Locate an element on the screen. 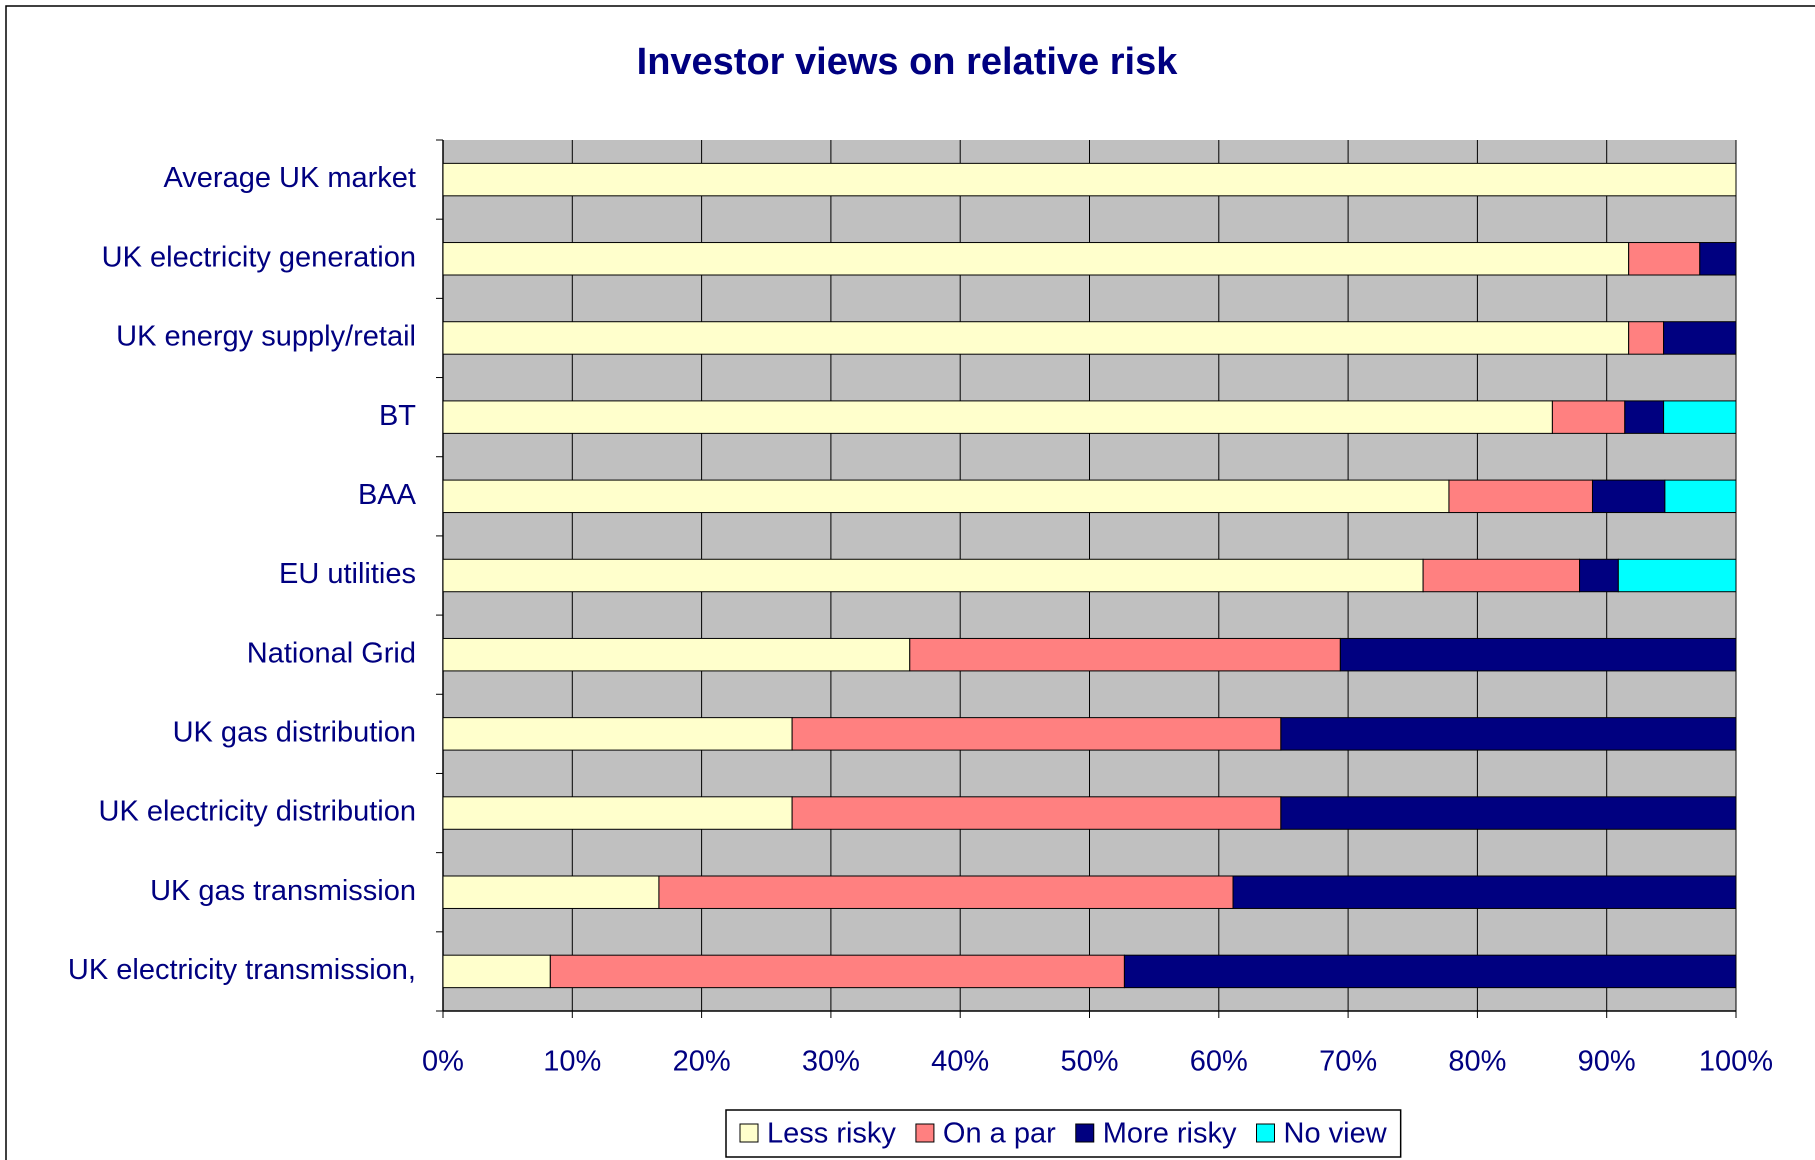 Image resolution: width=1815 pixels, height=1160 pixels. x-tick-label: 80% is located at coordinates (1477, 1062).